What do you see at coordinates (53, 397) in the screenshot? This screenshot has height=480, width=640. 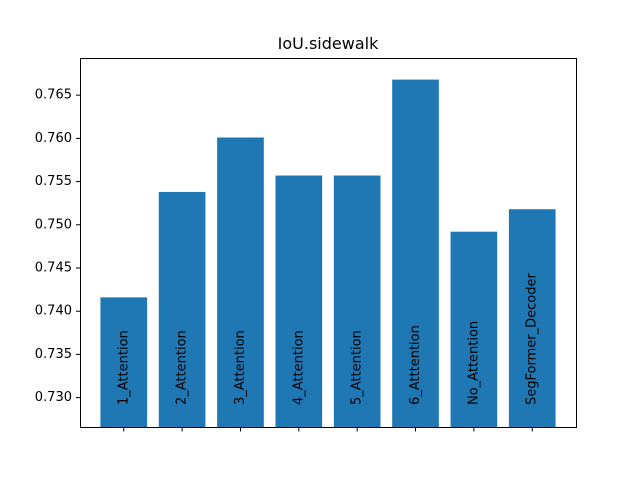 I see `y-tick-label: 0.730` at bounding box center [53, 397].